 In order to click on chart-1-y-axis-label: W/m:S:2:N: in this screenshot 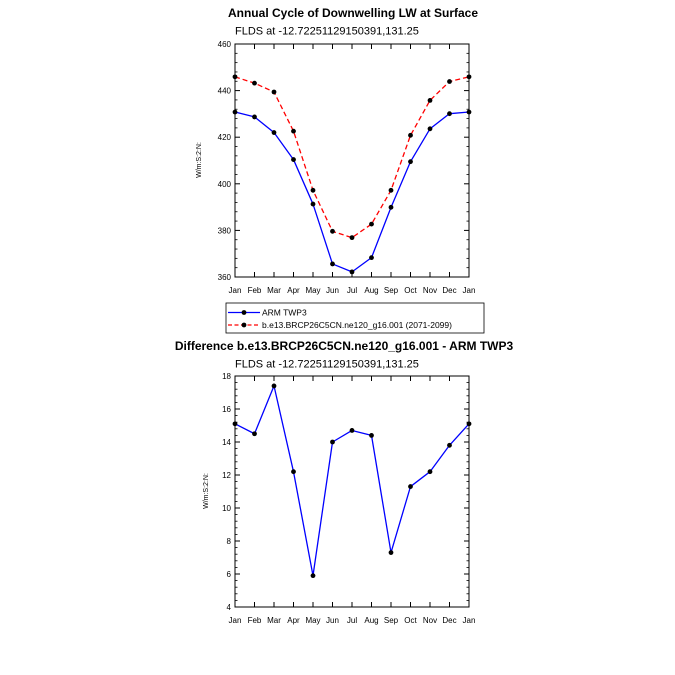, I will do `click(199, 160)`.